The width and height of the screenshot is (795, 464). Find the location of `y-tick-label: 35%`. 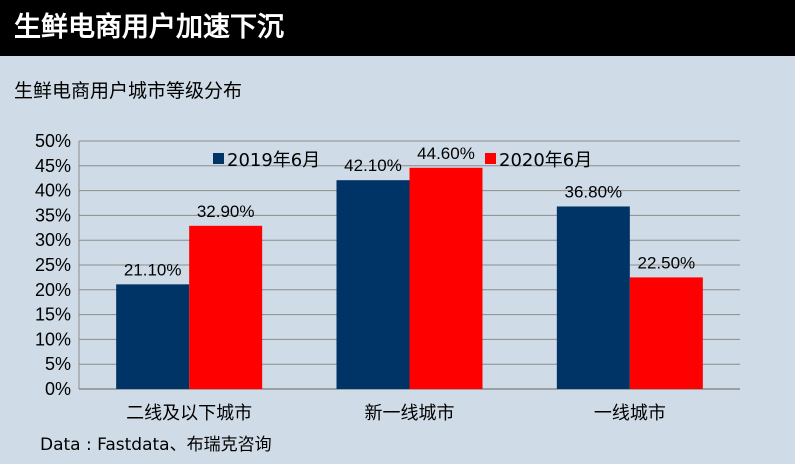

y-tick-label: 35% is located at coordinates (53, 215).